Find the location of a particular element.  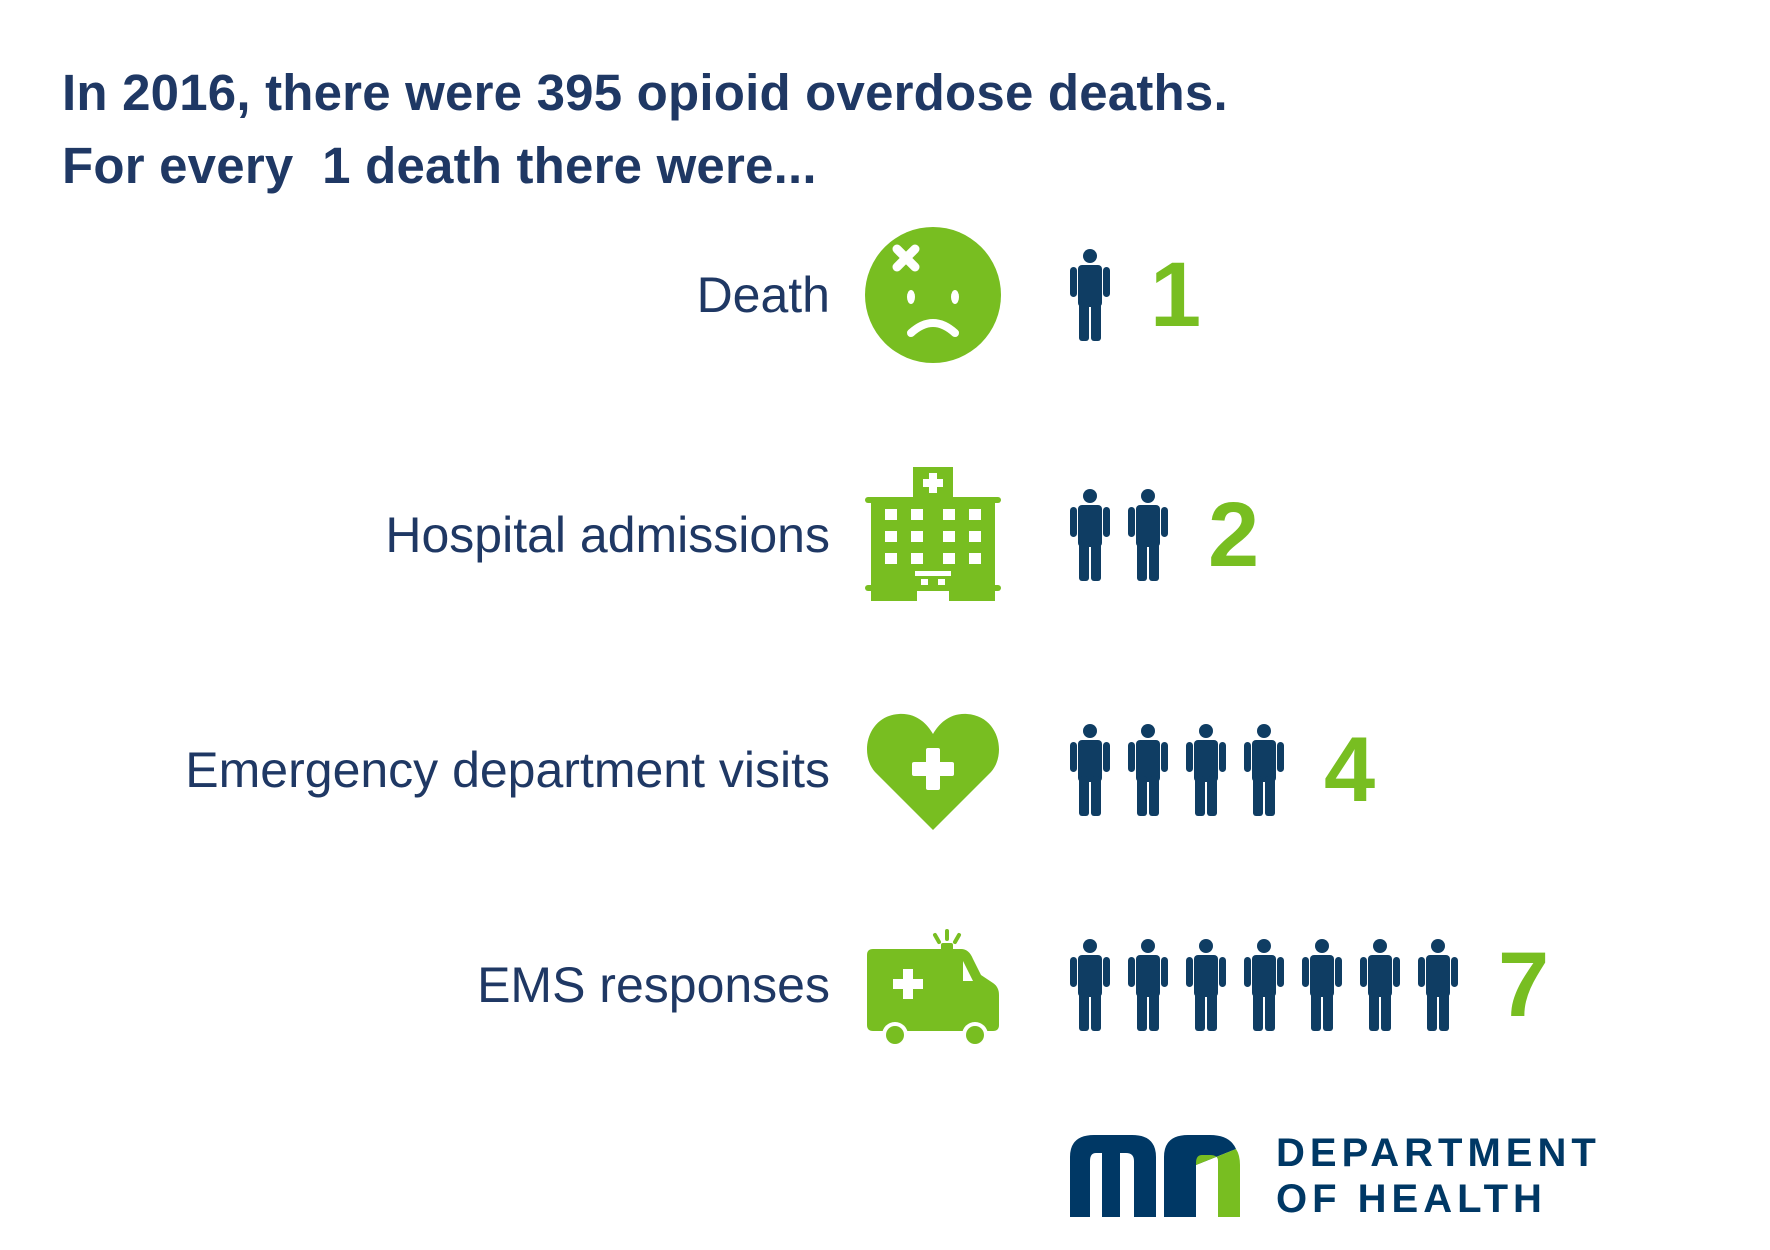

category-label: Emergency department visits is located at coordinates (507, 770).